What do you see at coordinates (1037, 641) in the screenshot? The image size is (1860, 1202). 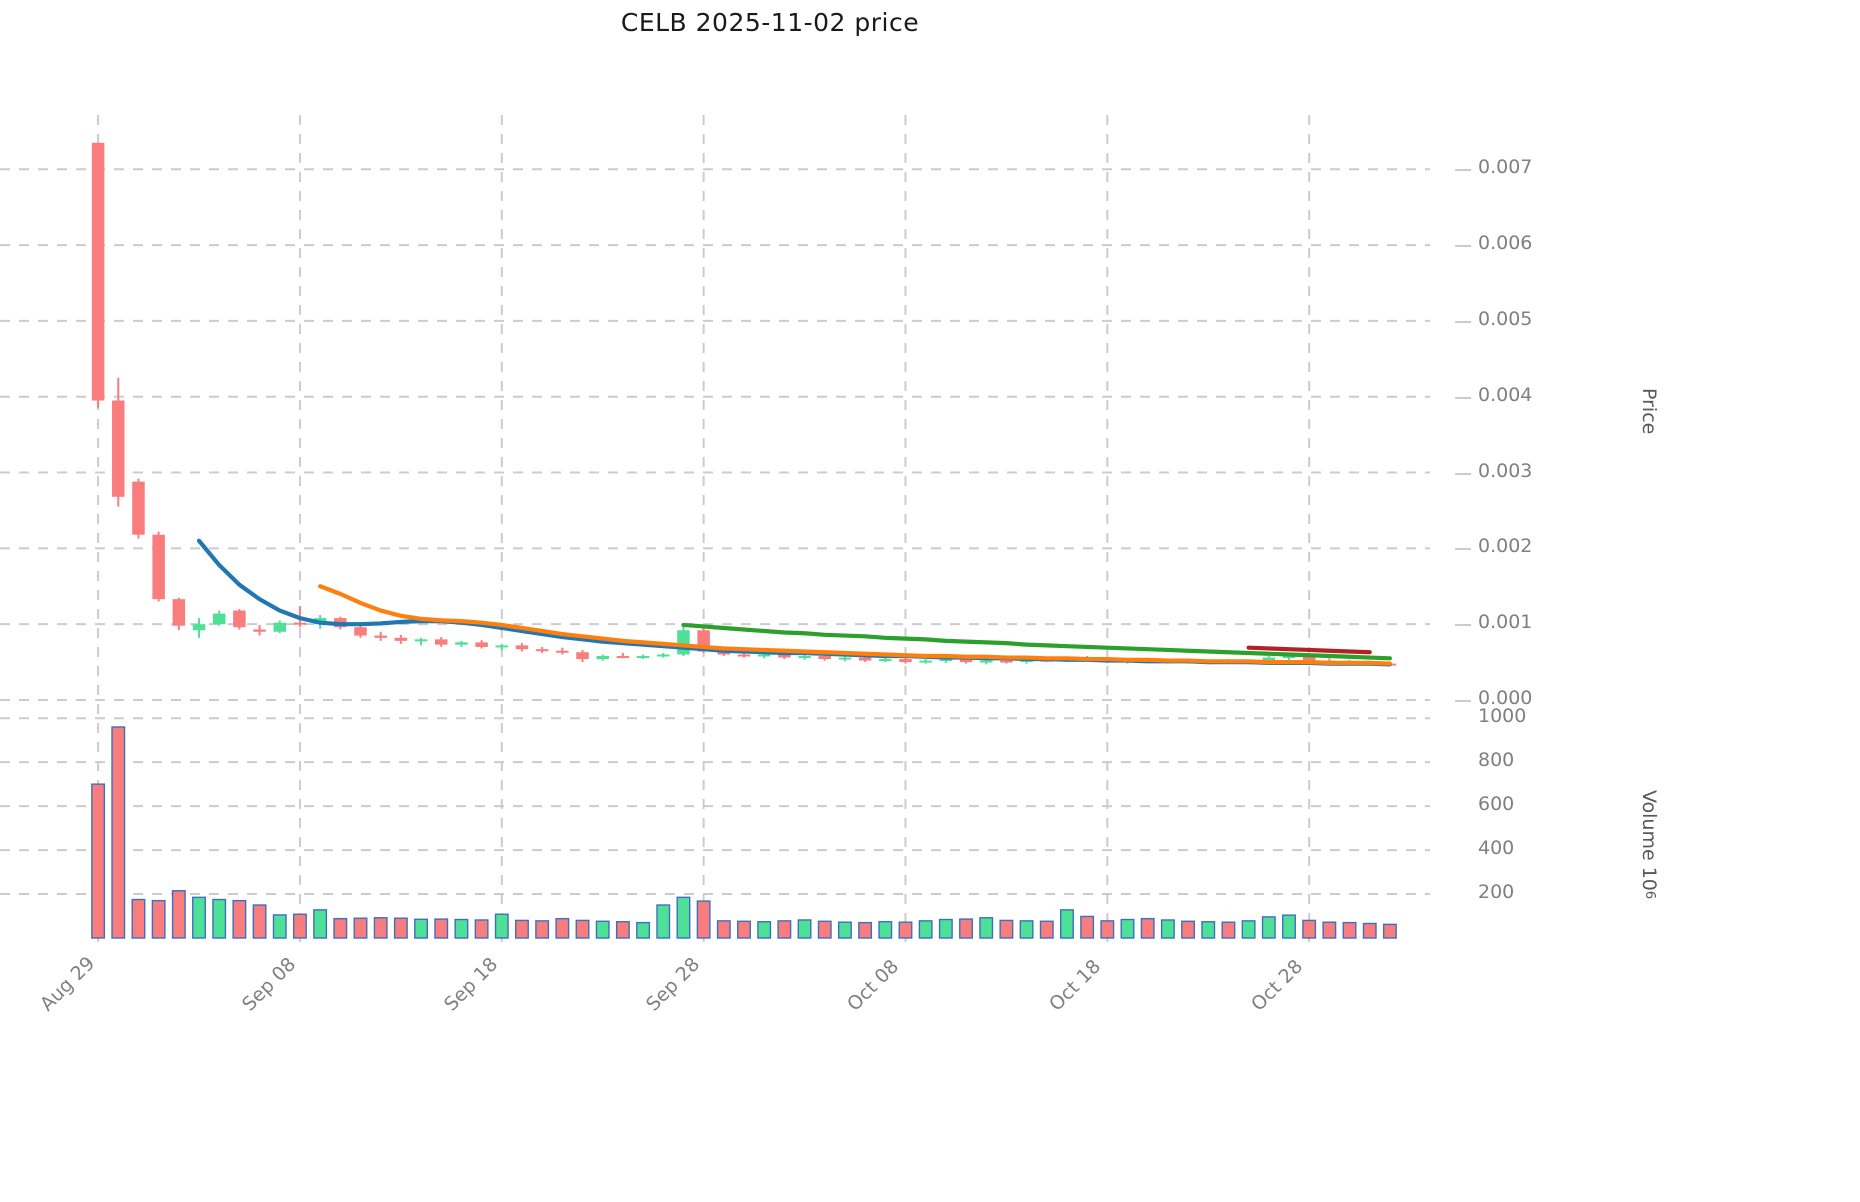 I see `ma-line` at bounding box center [1037, 641].